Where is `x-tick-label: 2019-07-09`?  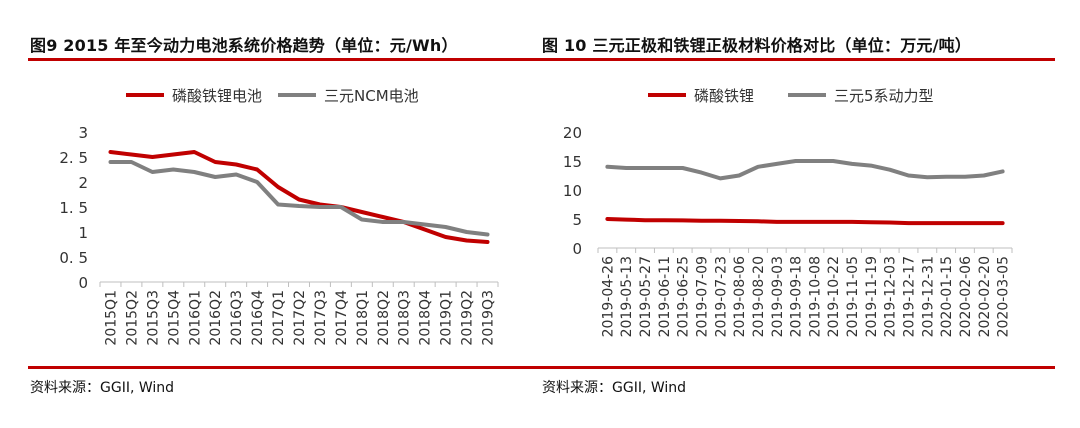
x-tick-label: 2019-07-09 is located at coordinates (703, 296).